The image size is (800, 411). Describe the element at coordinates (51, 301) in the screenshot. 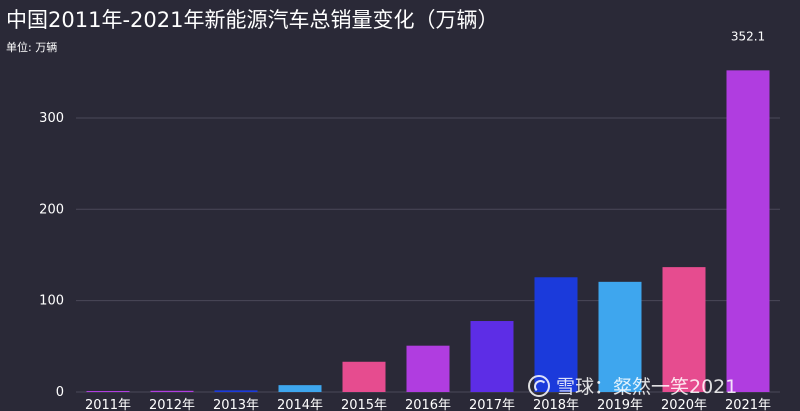

I see `y-tick-label: 100` at that location.